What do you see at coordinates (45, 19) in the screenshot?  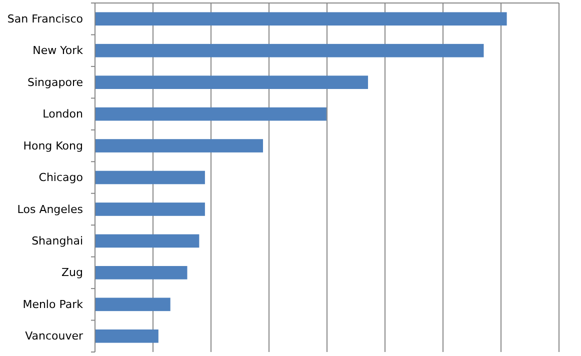 I see `y-tick-label: San Francisco` at bounding box center [45, 19].